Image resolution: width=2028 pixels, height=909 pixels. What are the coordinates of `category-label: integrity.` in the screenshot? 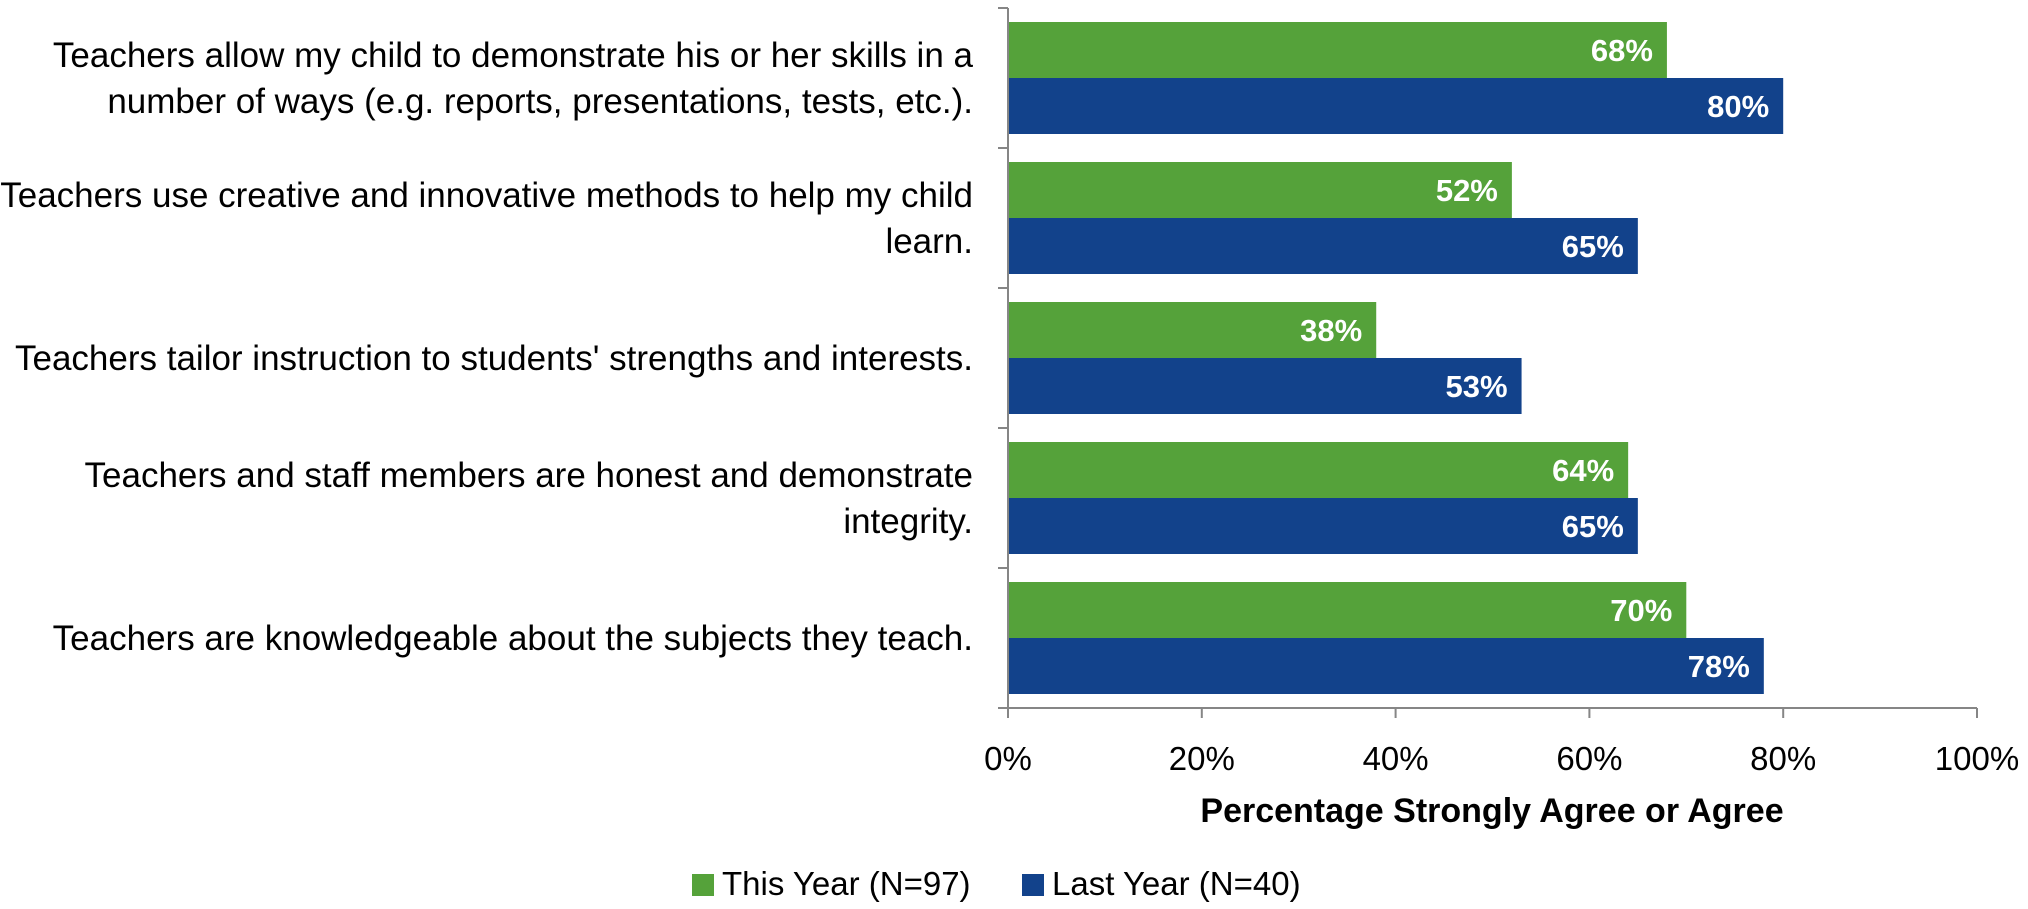 It's located at (908, 521).